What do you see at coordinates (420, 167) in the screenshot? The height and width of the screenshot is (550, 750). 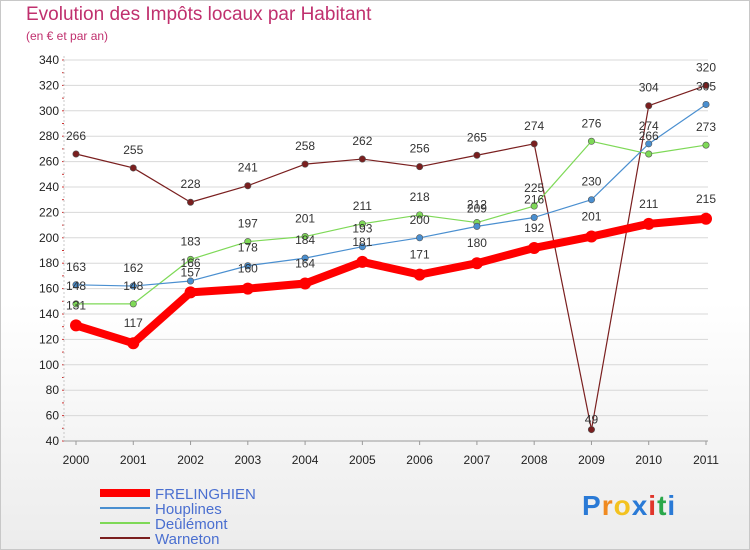 I see `data-point-warneton-2006` at bounding box center [420, 167].